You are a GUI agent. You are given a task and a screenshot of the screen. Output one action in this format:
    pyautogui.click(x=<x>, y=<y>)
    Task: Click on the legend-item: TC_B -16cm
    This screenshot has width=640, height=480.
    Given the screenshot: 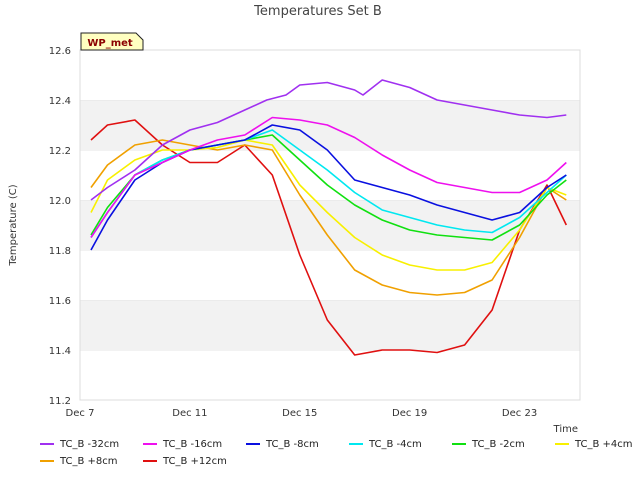 What is the action you would take?
    pyautogui.click(x=182, y=444)
    